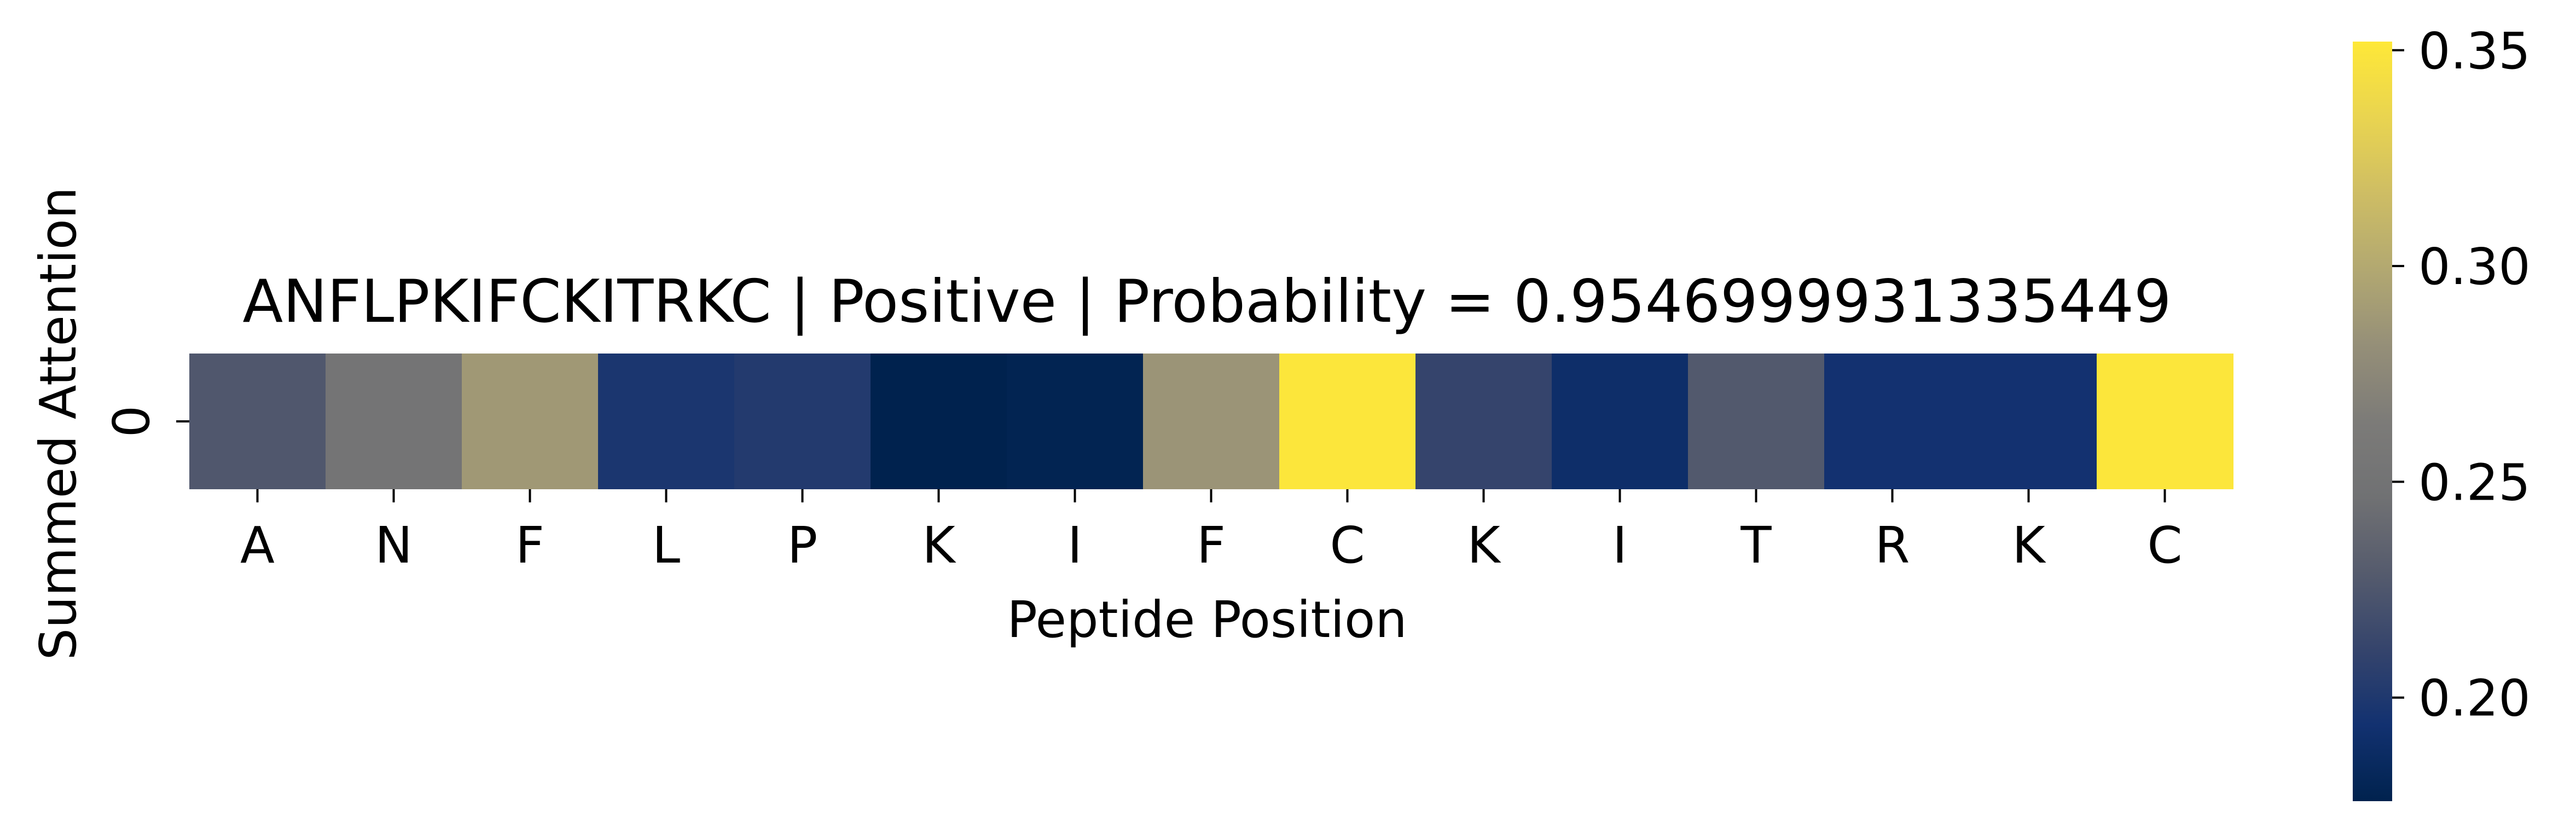 This screenshot has height=834, width=2576. I want to click on heatmap-cells, so click(1211, 422).